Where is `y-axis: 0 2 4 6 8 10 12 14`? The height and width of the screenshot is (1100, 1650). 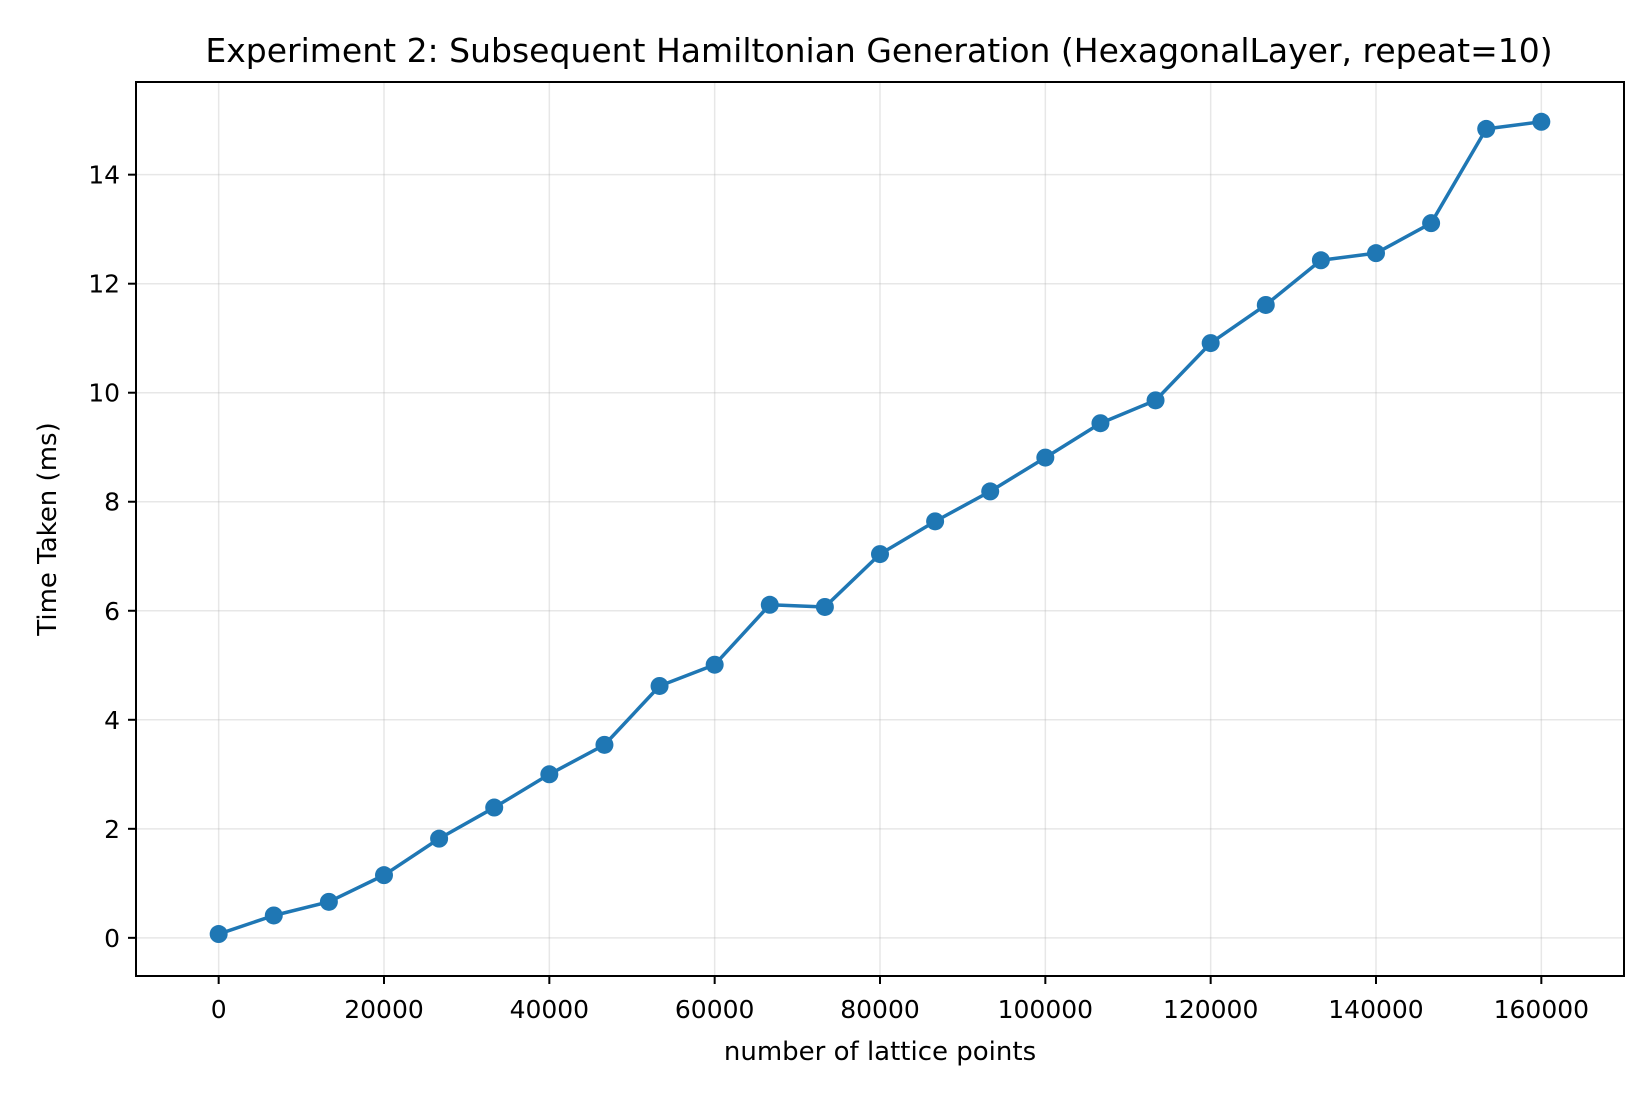
y-axis: 0 2 4 6 8 10 12 14 is located at coordinates (112, 557).